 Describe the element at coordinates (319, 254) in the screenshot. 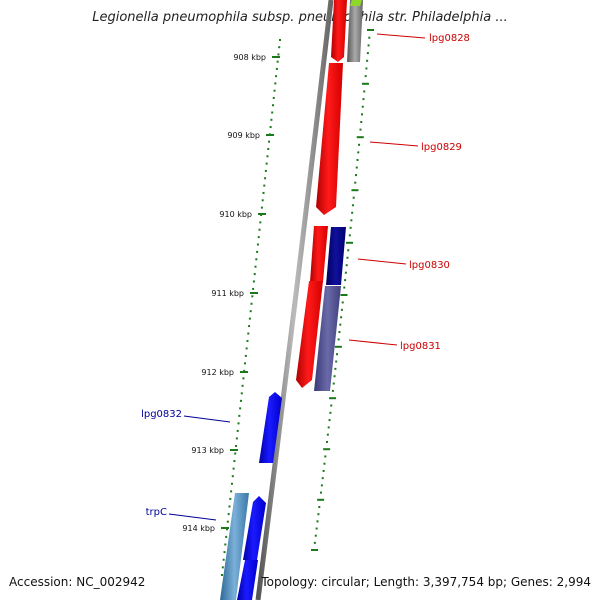

I see `gene-lpg0830-shape` at that location.